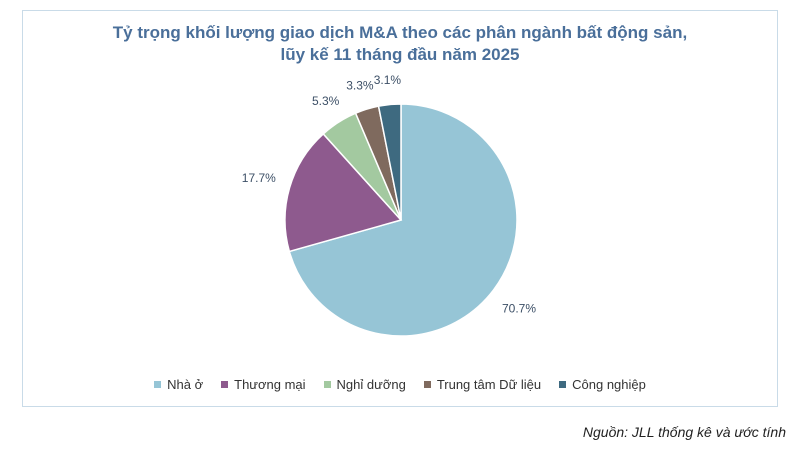 The height and width of the screenshot is (450, 800). Describe the element at coordinates (259, 178) in the screenshot. I see `data-label: 17.7%` at that location.